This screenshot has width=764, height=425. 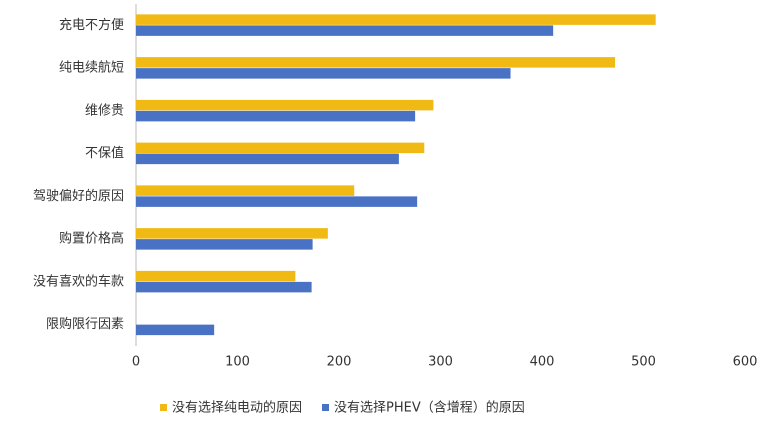 I want to click on x-tick-label: 300, so click(x=440, y=362).